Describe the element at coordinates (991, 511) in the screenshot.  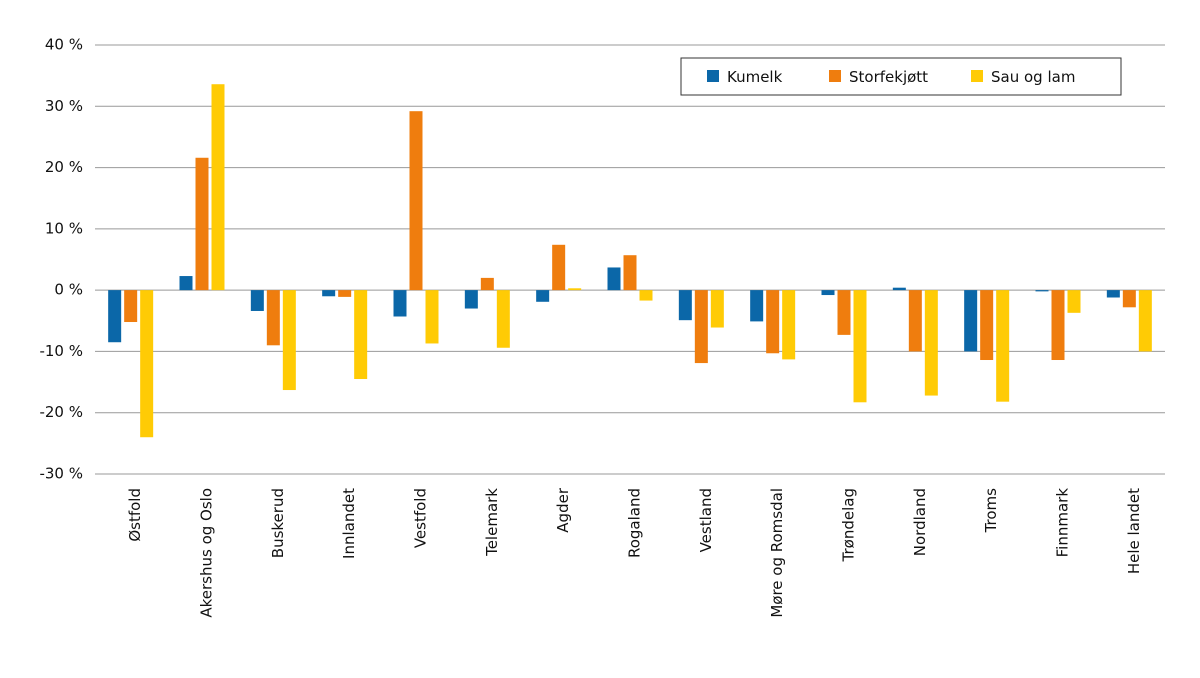
I see `x-tick-label: Troms` at that location.